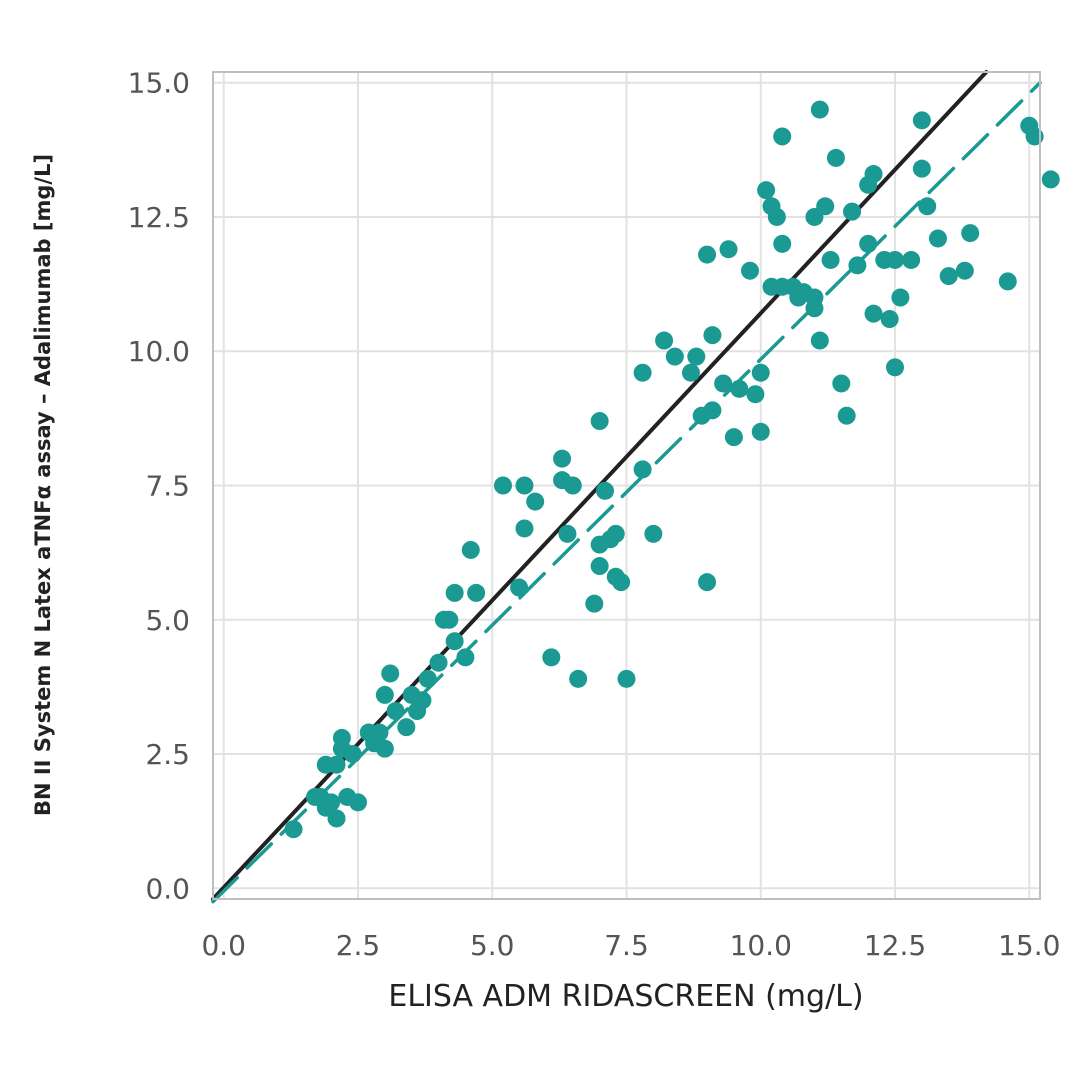 This screenshot has width=1080, height=1080. I want to click on y-axis-ticks: 0.0 2.5 5.0 7.5 10.0 12.5 15.0, so click(159, 486).